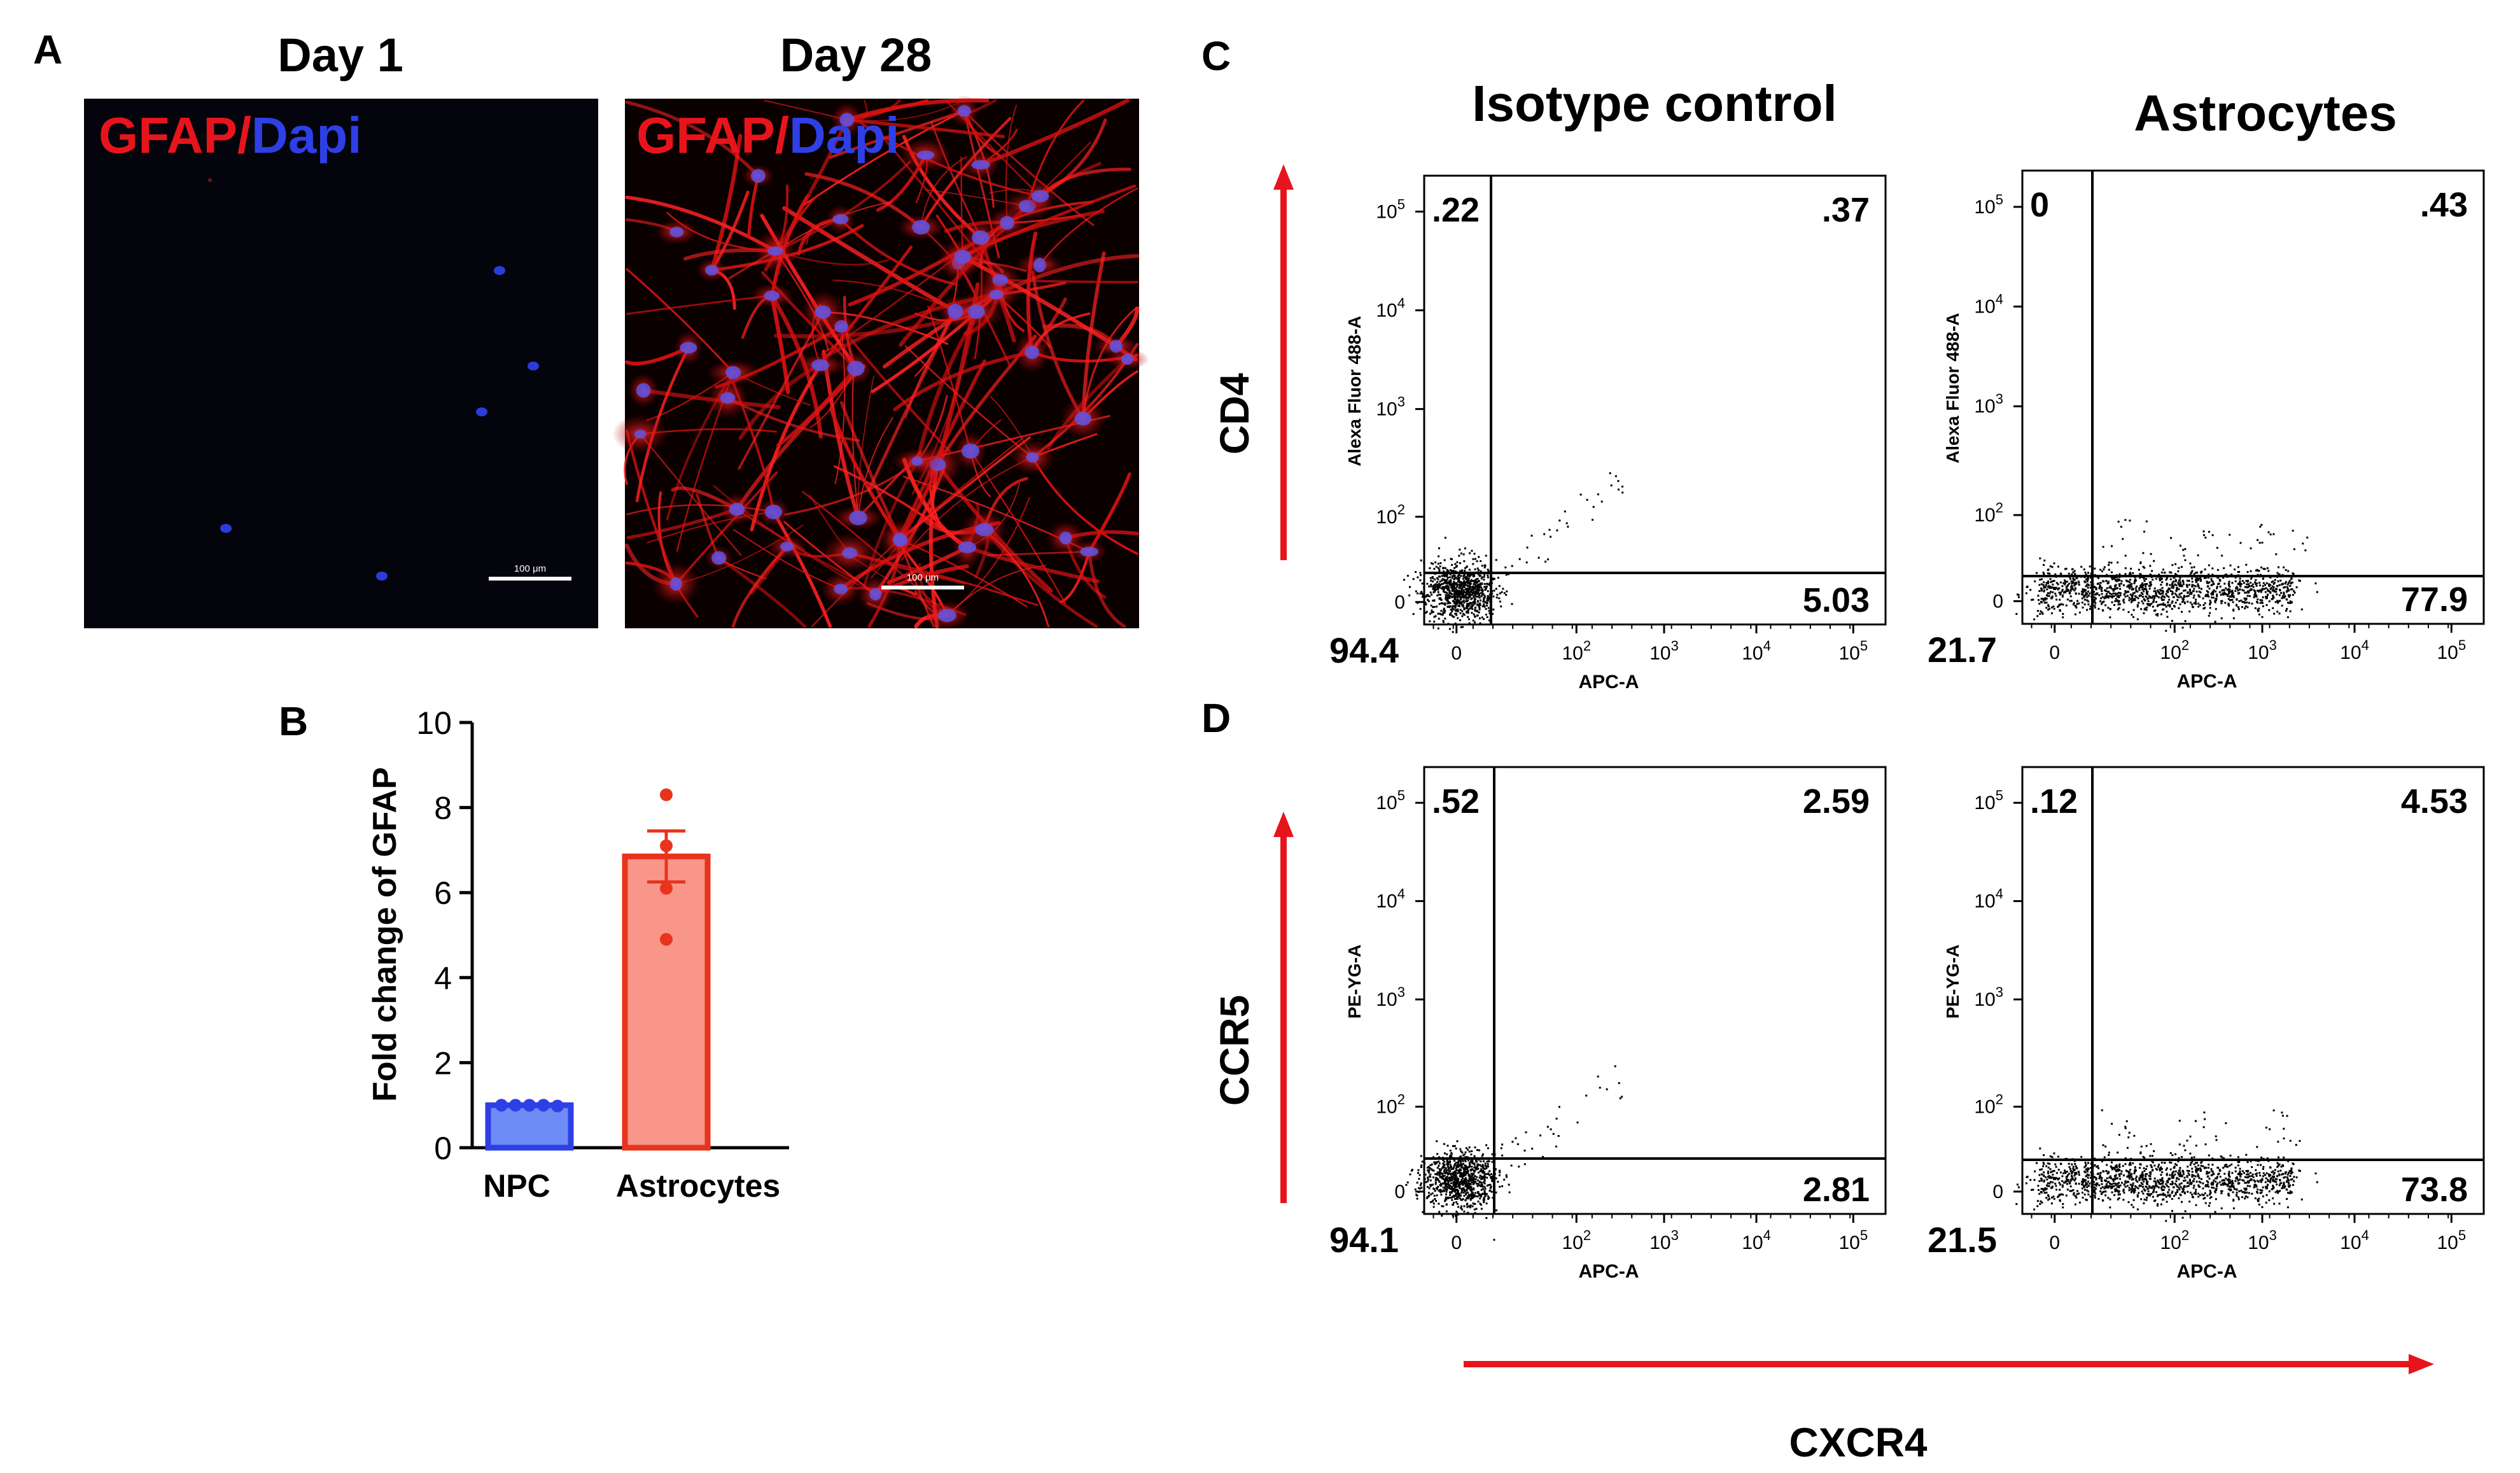 Image resolution: width=2520 pixels, height=1473 pixels. What do you see at coordinates (787, 547) in the screenshot?
I see `cell-nucleus` at bounding box center [787, 547].